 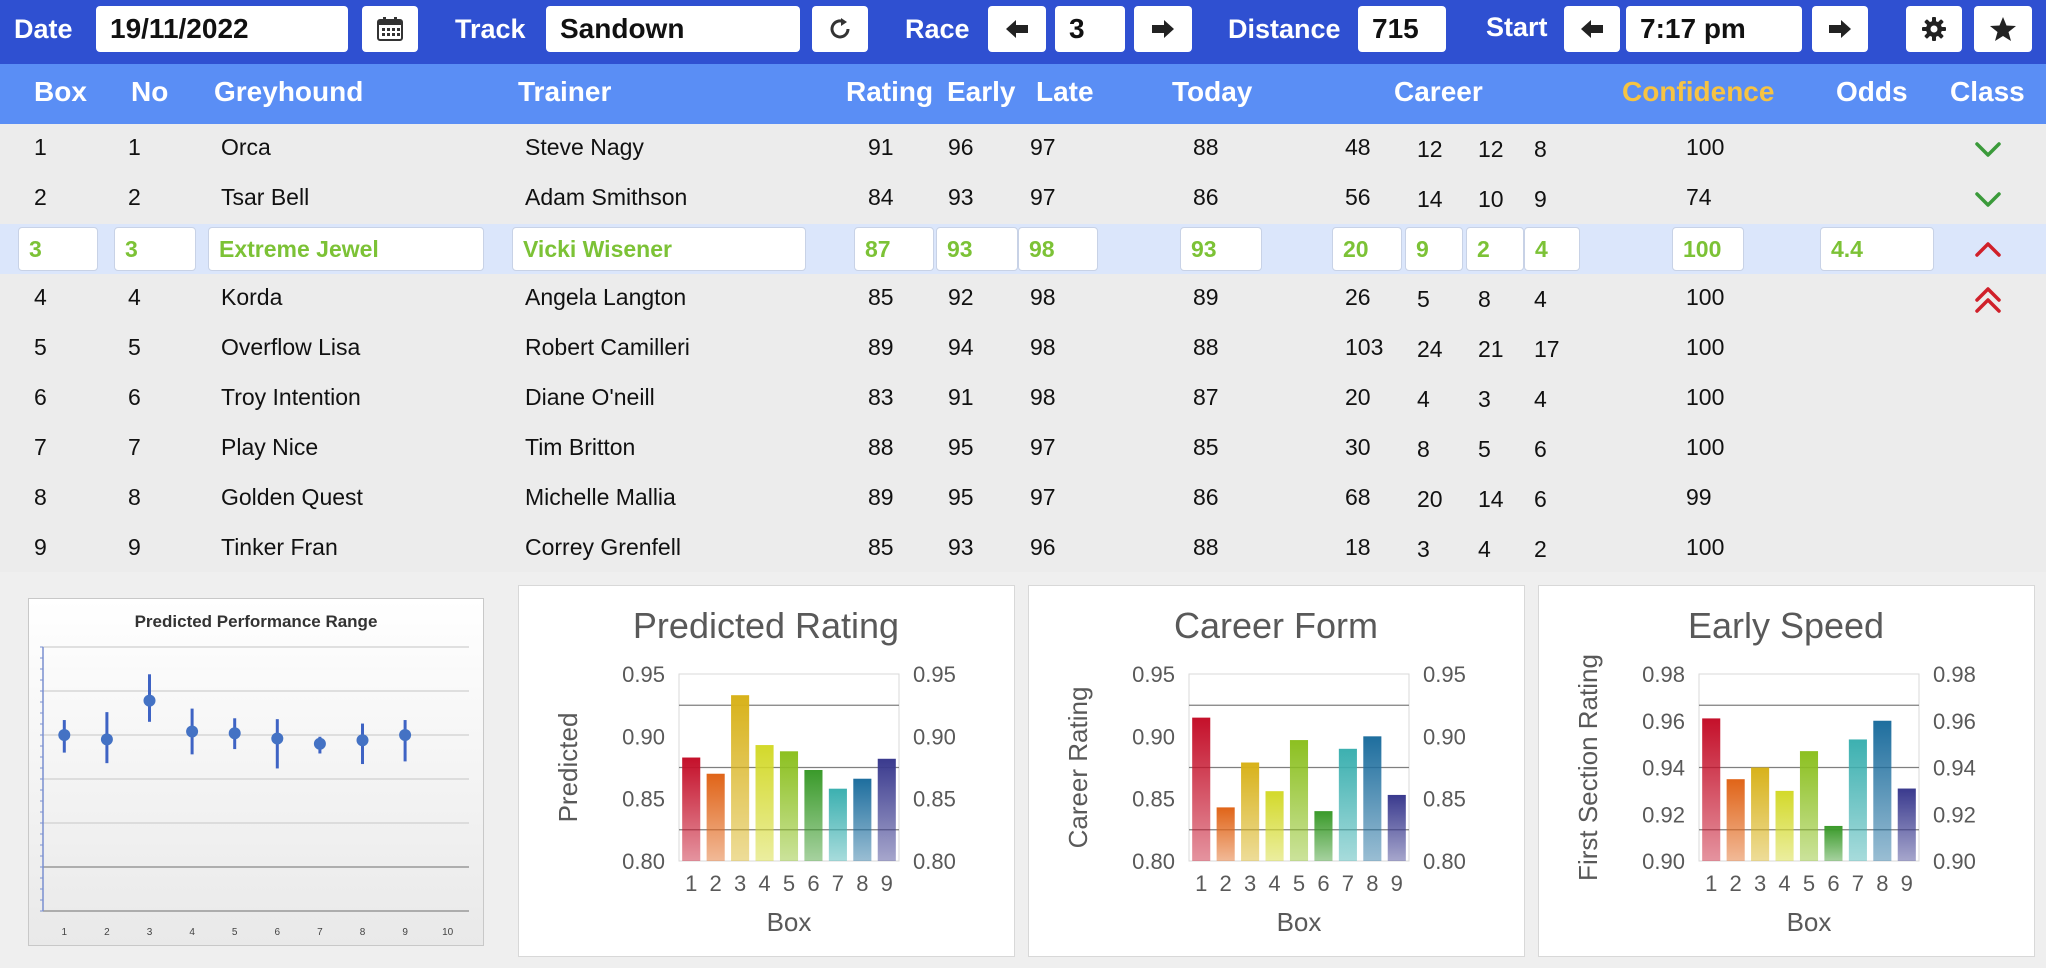 I want to click on early-cell: 91, so click(x=961, y=397).